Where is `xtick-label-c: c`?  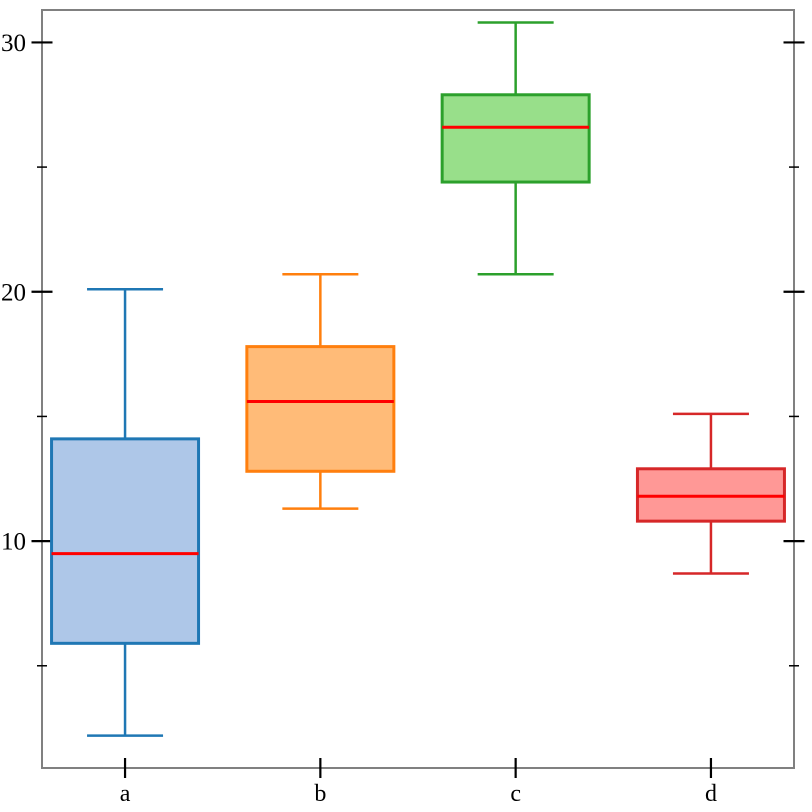 xtick-label-c: c is located at coordinates (515, 794).